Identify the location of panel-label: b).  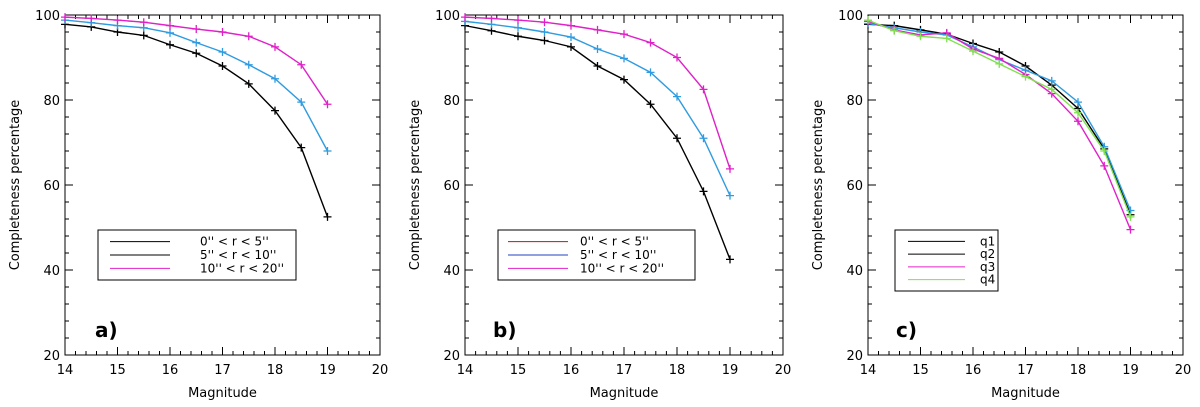
(504, 330).